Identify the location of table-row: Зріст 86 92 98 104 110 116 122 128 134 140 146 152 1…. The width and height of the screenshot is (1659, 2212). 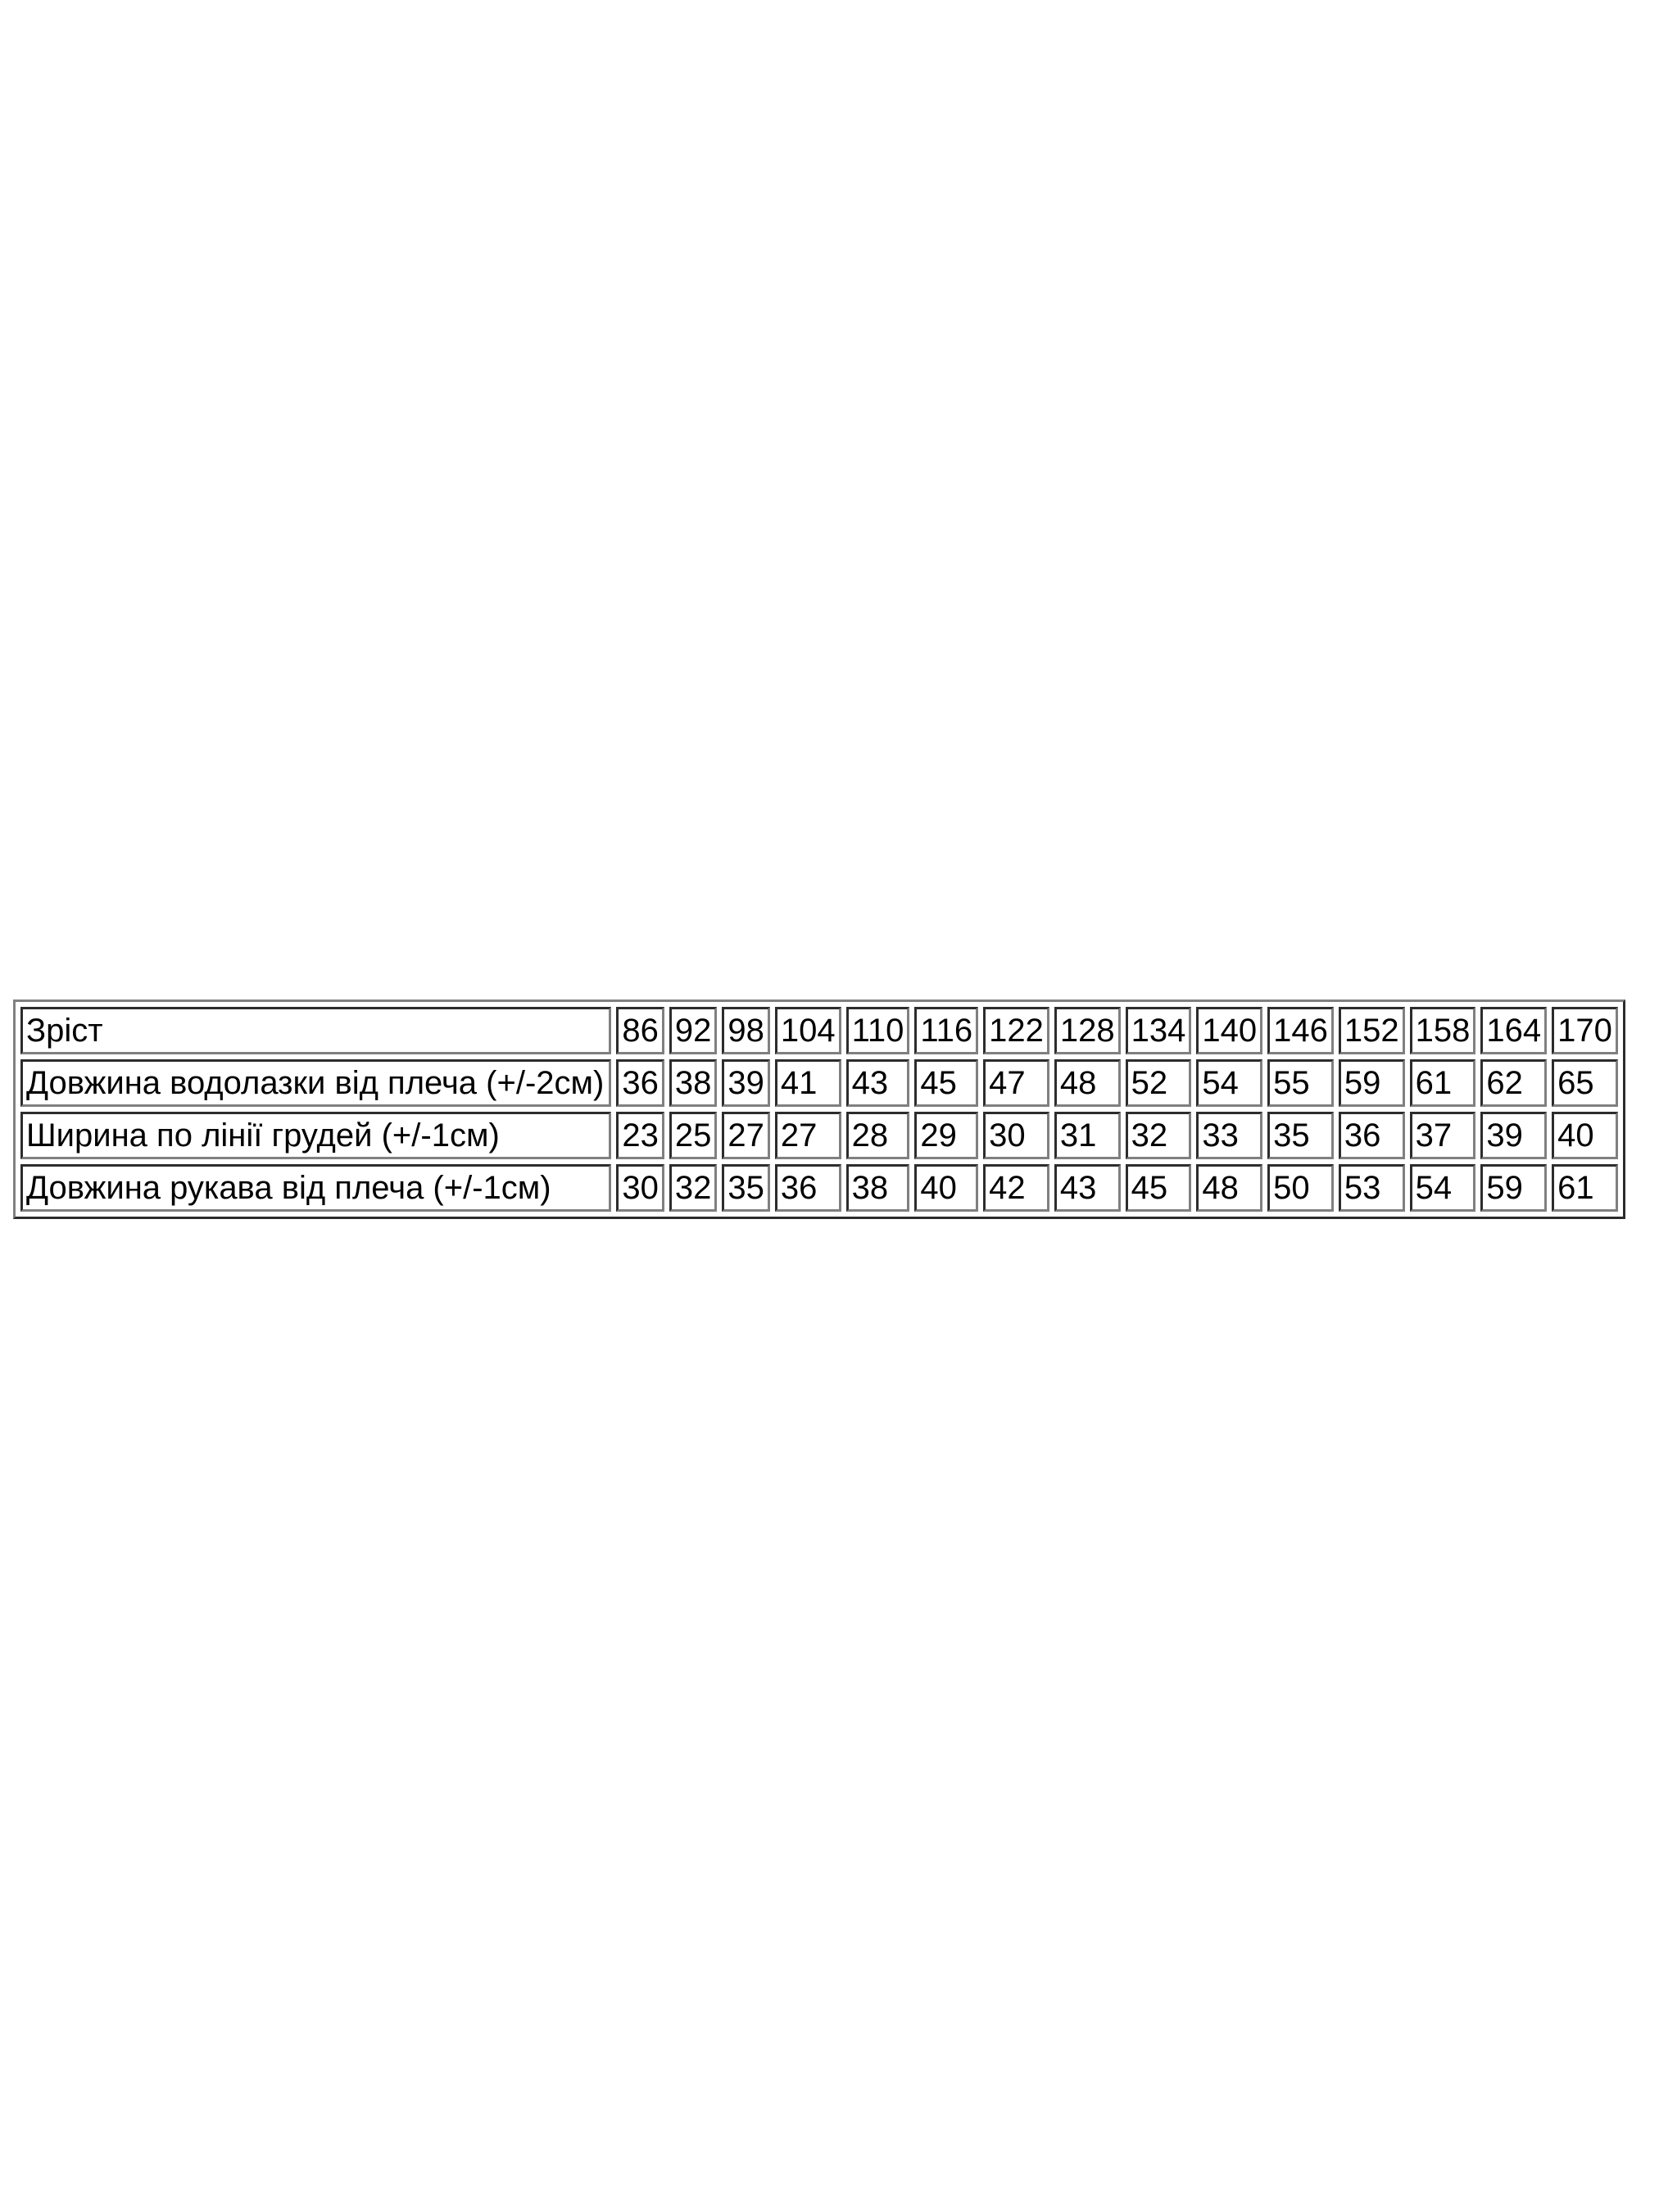
(819, 1030).